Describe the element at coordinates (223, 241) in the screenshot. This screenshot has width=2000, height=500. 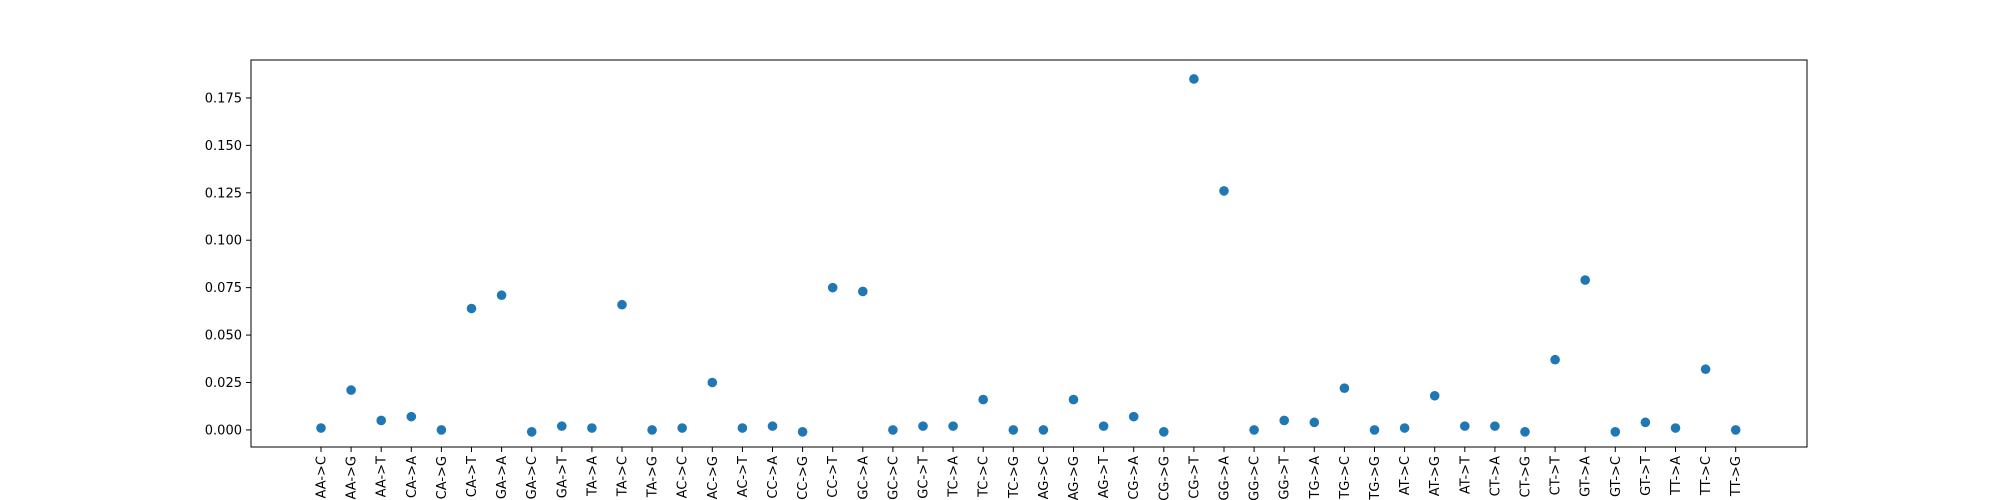
I see `y-tick-label: 0.100` at that location.